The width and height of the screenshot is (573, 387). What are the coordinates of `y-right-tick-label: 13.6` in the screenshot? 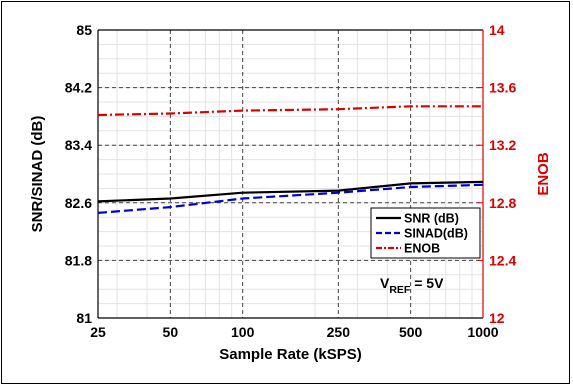 It's located at (502, 88).